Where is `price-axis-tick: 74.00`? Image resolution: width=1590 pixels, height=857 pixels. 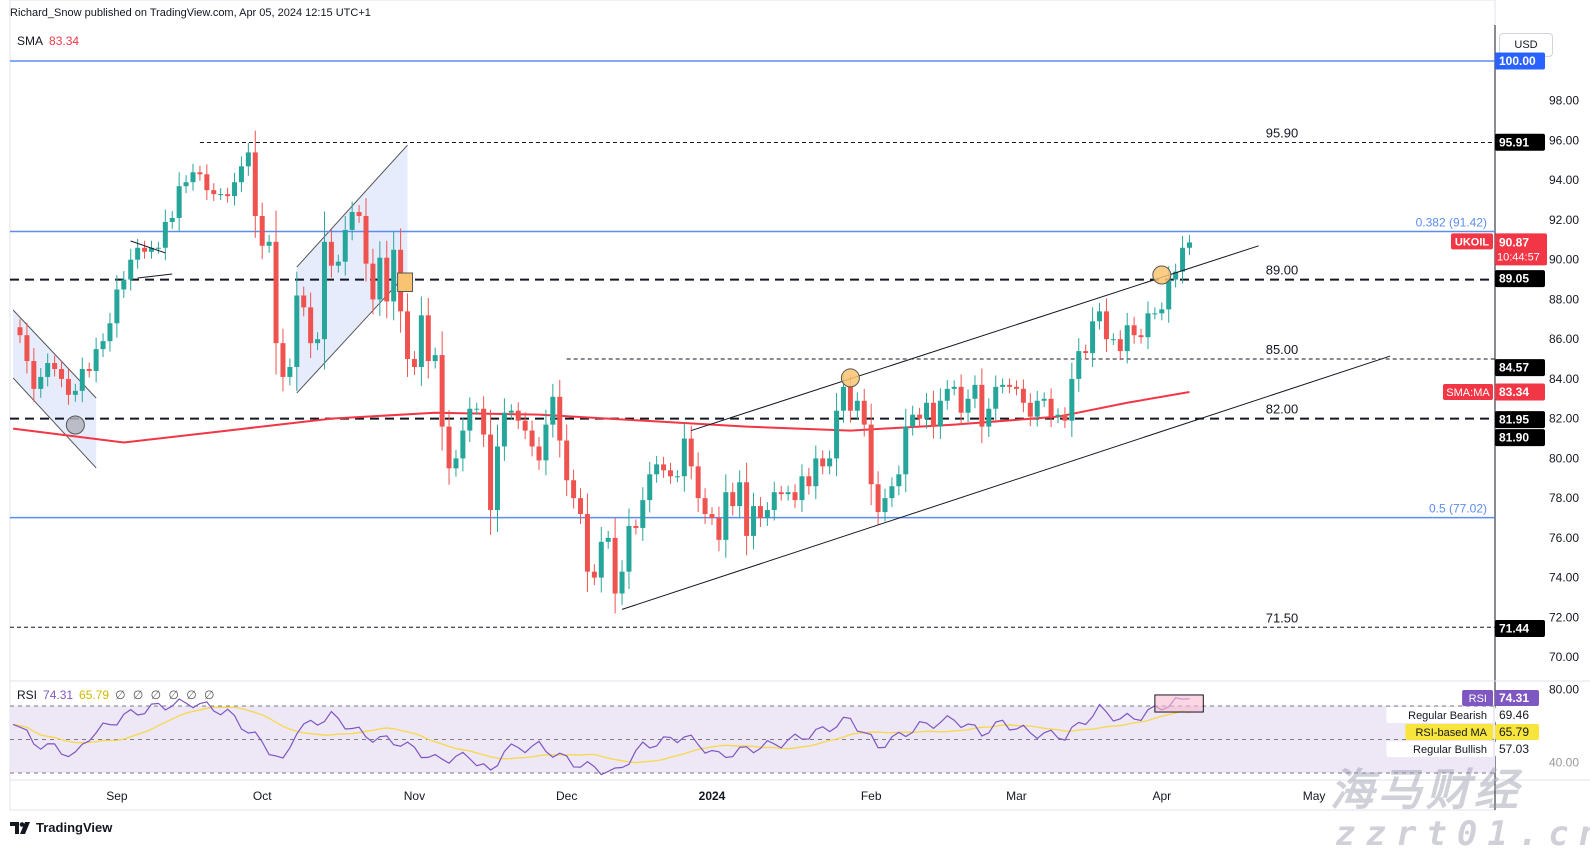
price-axis-tick: 74.00 is located at coordinates (1564, 578).